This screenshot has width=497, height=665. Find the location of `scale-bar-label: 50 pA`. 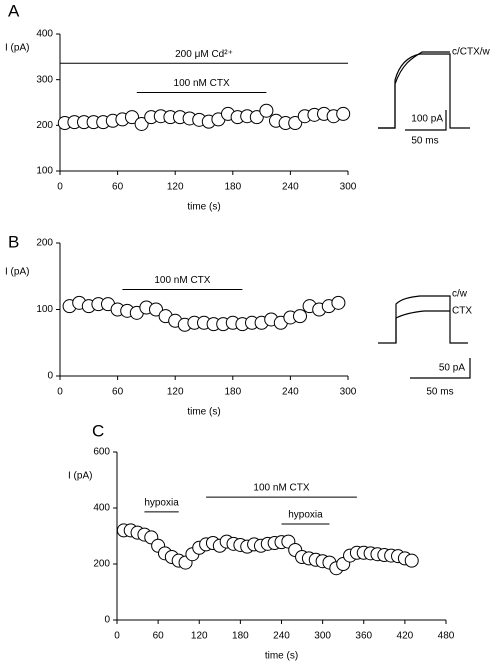

scale-bar-label: 50 pA is located at coordinates (452, 368).